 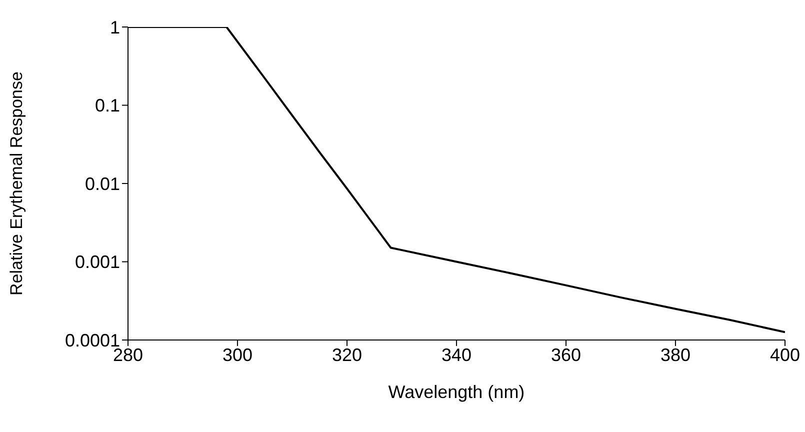 What do you see at coordinates (347, 354) in the screenshot?
I see `x-tick-label: 320` at bounding box center [347, 354].